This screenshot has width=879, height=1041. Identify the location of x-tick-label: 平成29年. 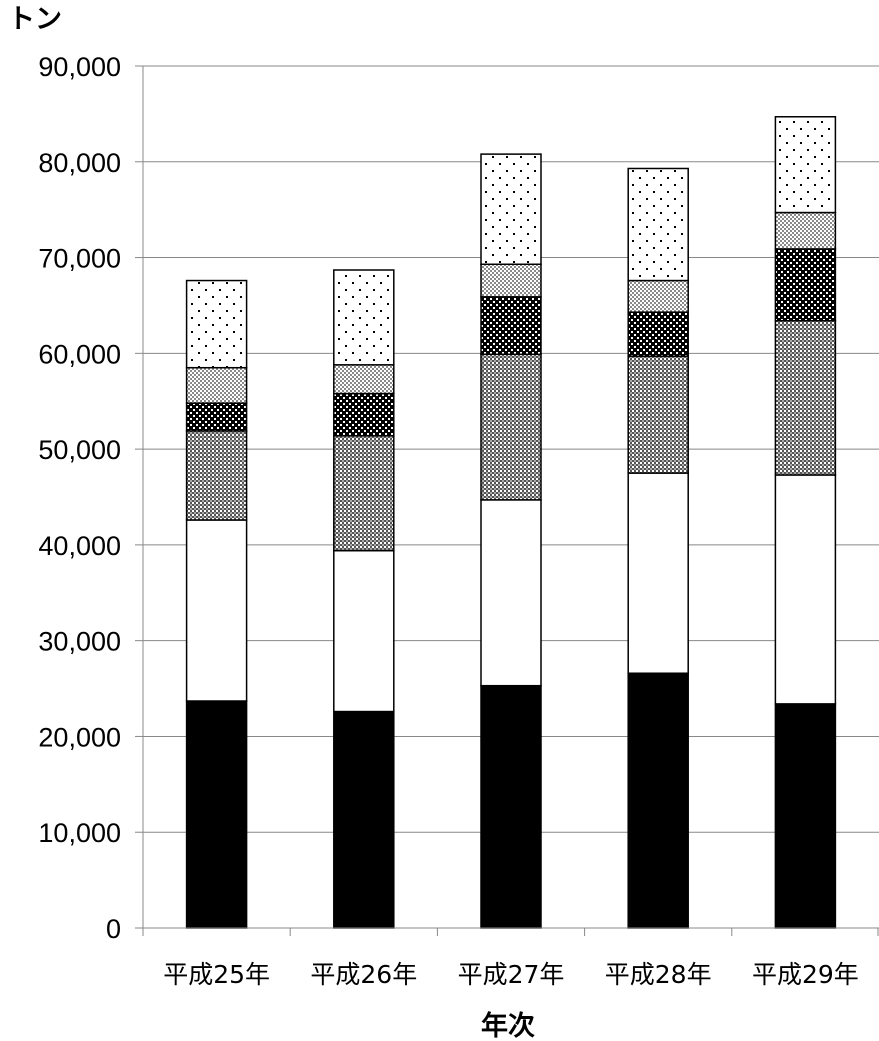
(805, 974).